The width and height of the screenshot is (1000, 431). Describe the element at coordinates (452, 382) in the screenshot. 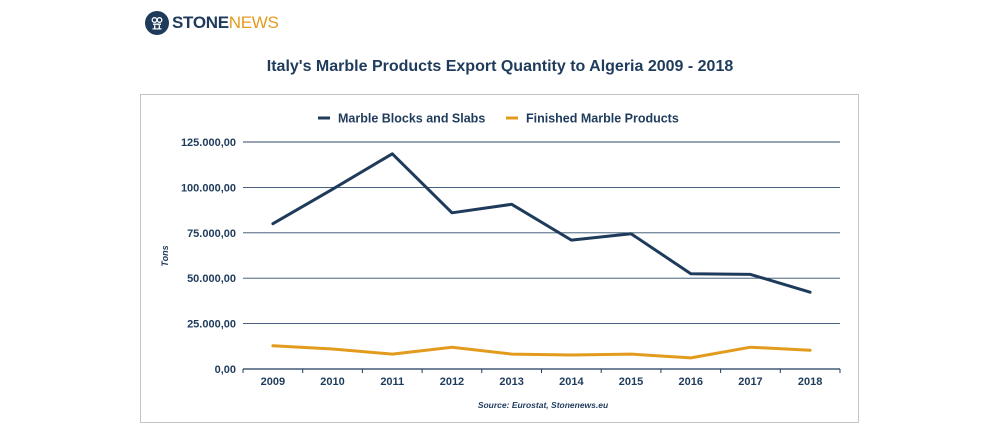

I see `x-tick-label: 2012` at that location.